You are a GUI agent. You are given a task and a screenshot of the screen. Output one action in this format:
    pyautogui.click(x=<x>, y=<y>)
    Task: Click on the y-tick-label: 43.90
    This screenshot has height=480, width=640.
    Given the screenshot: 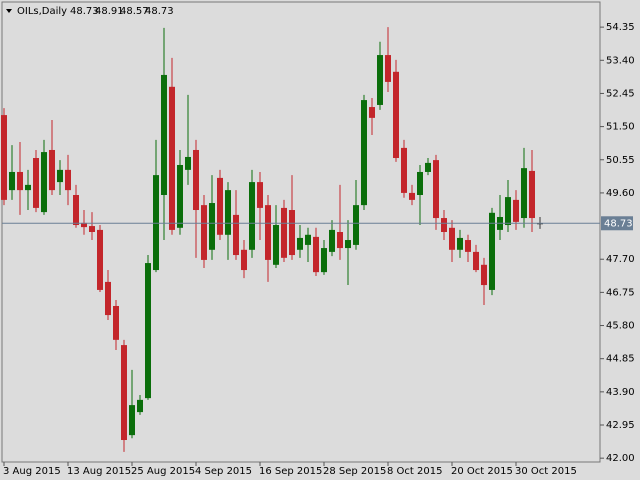 What is the action you would take?
    pyautogui.click(x=620, y=392)
    